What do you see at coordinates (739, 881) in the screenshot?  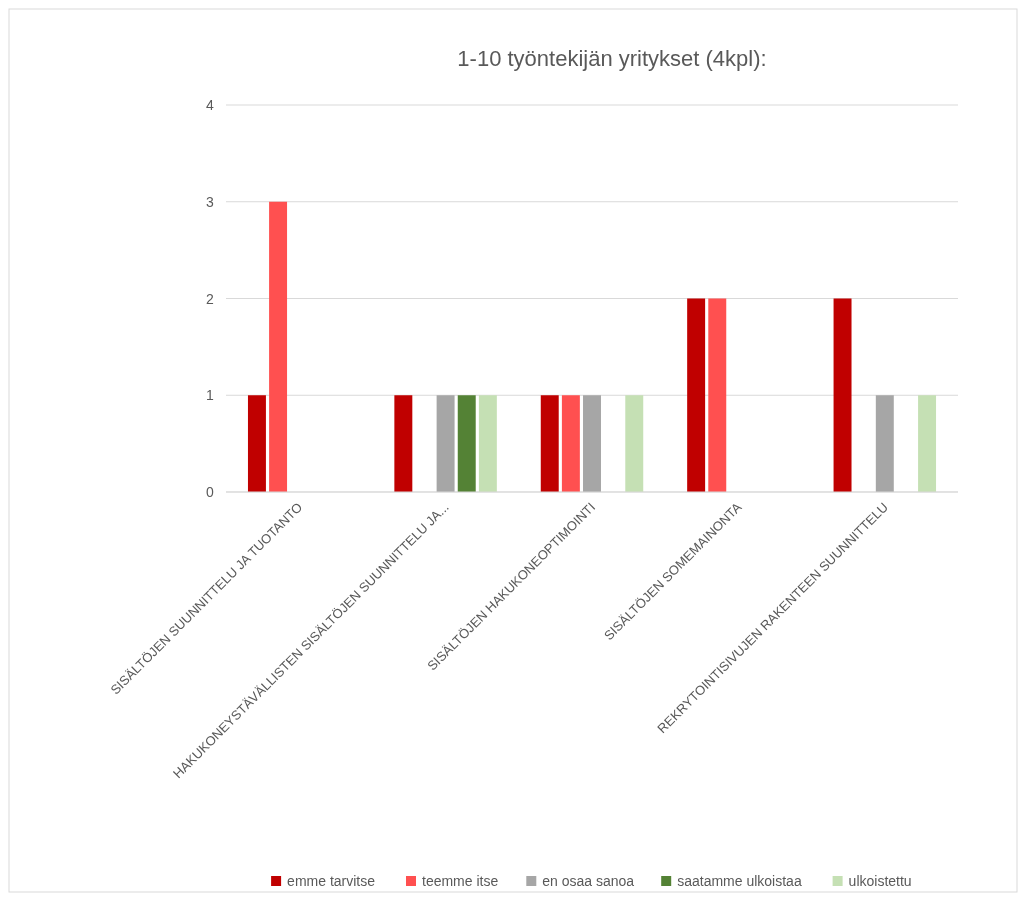 I see `legend-label: saatamme ulkoistaa` at bounding box center [739, 881].